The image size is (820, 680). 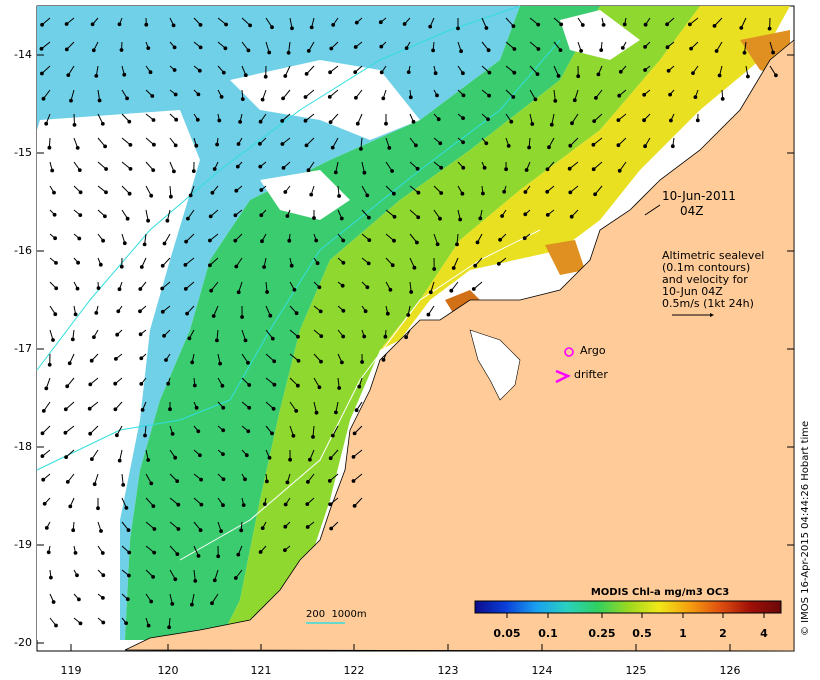 I want to click on lon-tick-label: 123, so click(x=448, y=670).